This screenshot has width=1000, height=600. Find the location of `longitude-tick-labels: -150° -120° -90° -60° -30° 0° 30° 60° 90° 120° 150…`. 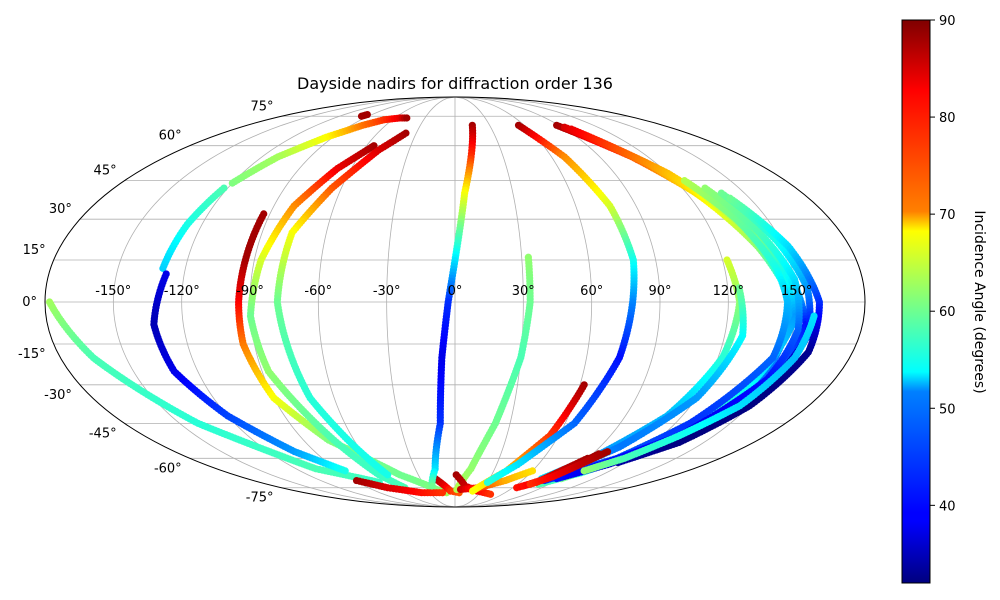

longitude-tick-labels: -150° -120° -90° -60° -30° 0° 30° 60° 90° 120° 150… is located at coordinates (453, 291).